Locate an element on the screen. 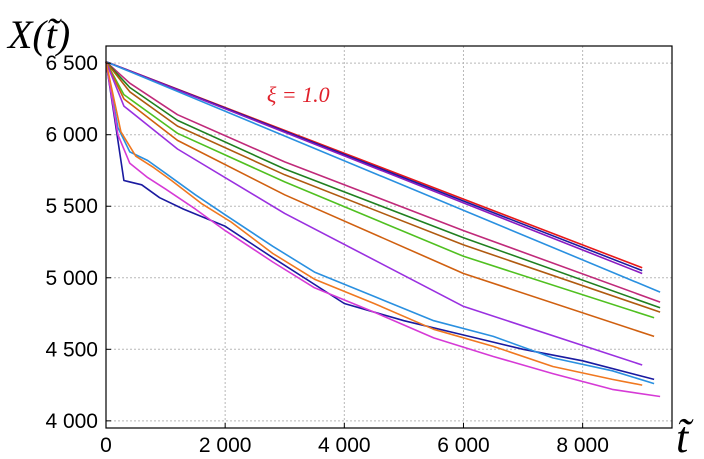 This screenshot has height=459, width=704. x-tick-label-0: 0 is located at coordinates (106, 445).